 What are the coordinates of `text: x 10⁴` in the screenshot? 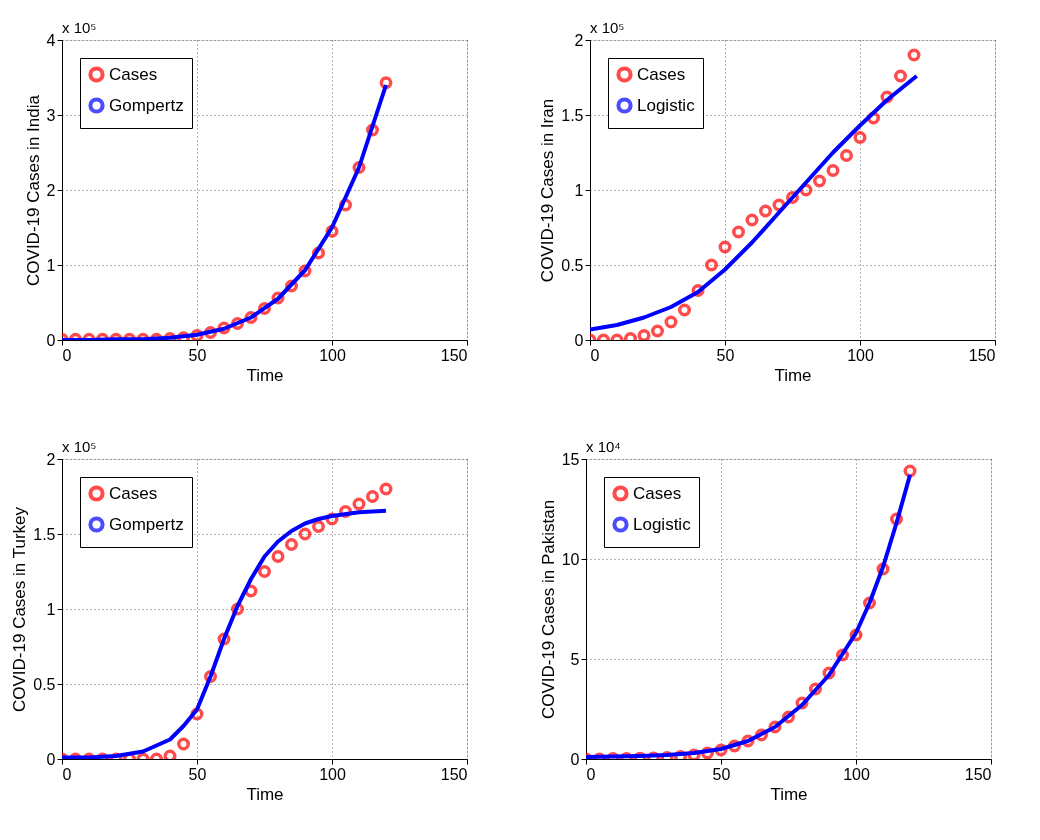 It's located at (603, 446).